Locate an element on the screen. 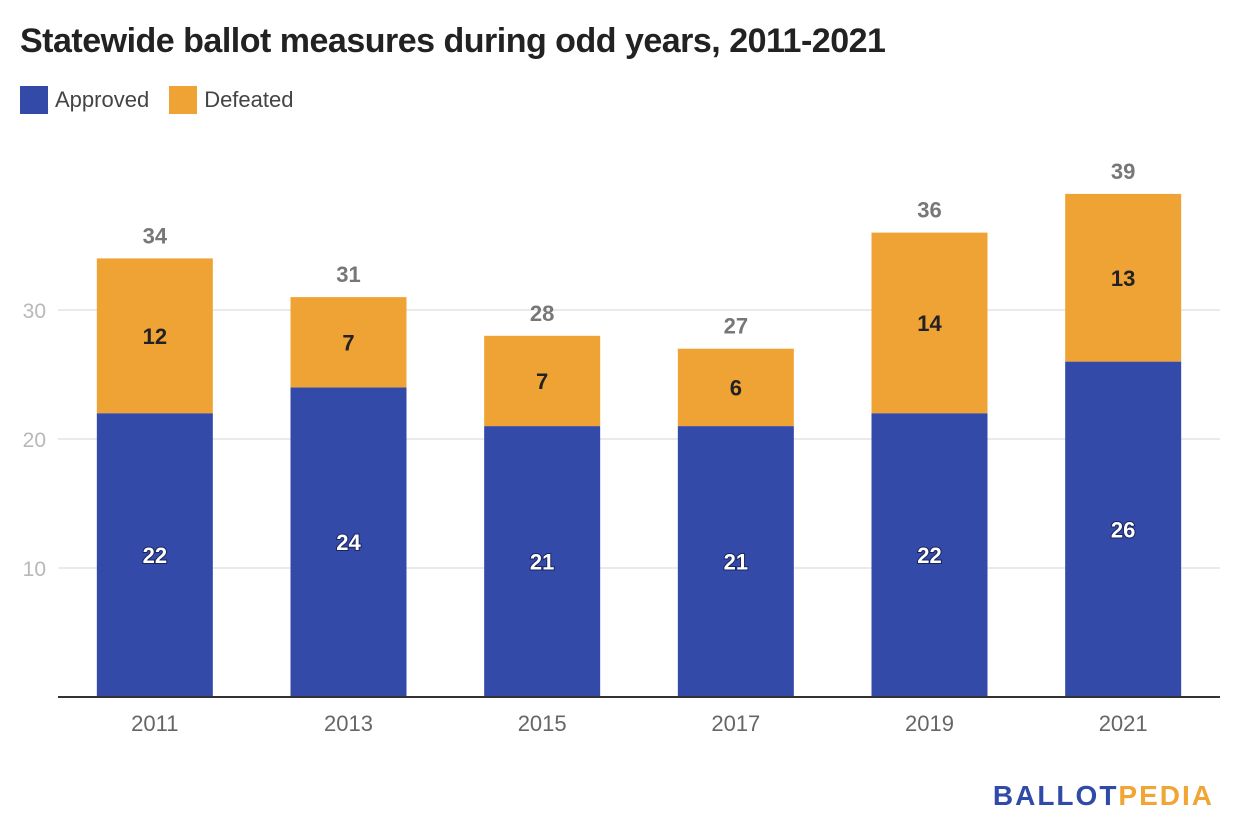 This screenshot has width=1240, height=840. bar-defeated-2011 is located at coordinates (154, 336).